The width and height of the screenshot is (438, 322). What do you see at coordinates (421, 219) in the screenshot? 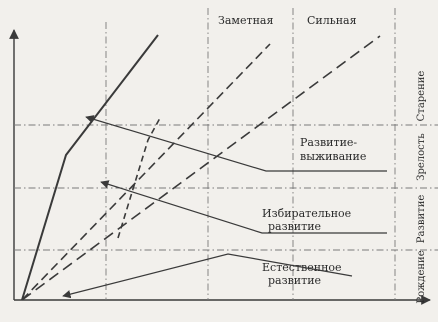
I see `stage-label-development: Развитие` at bounding box center [421, 219].